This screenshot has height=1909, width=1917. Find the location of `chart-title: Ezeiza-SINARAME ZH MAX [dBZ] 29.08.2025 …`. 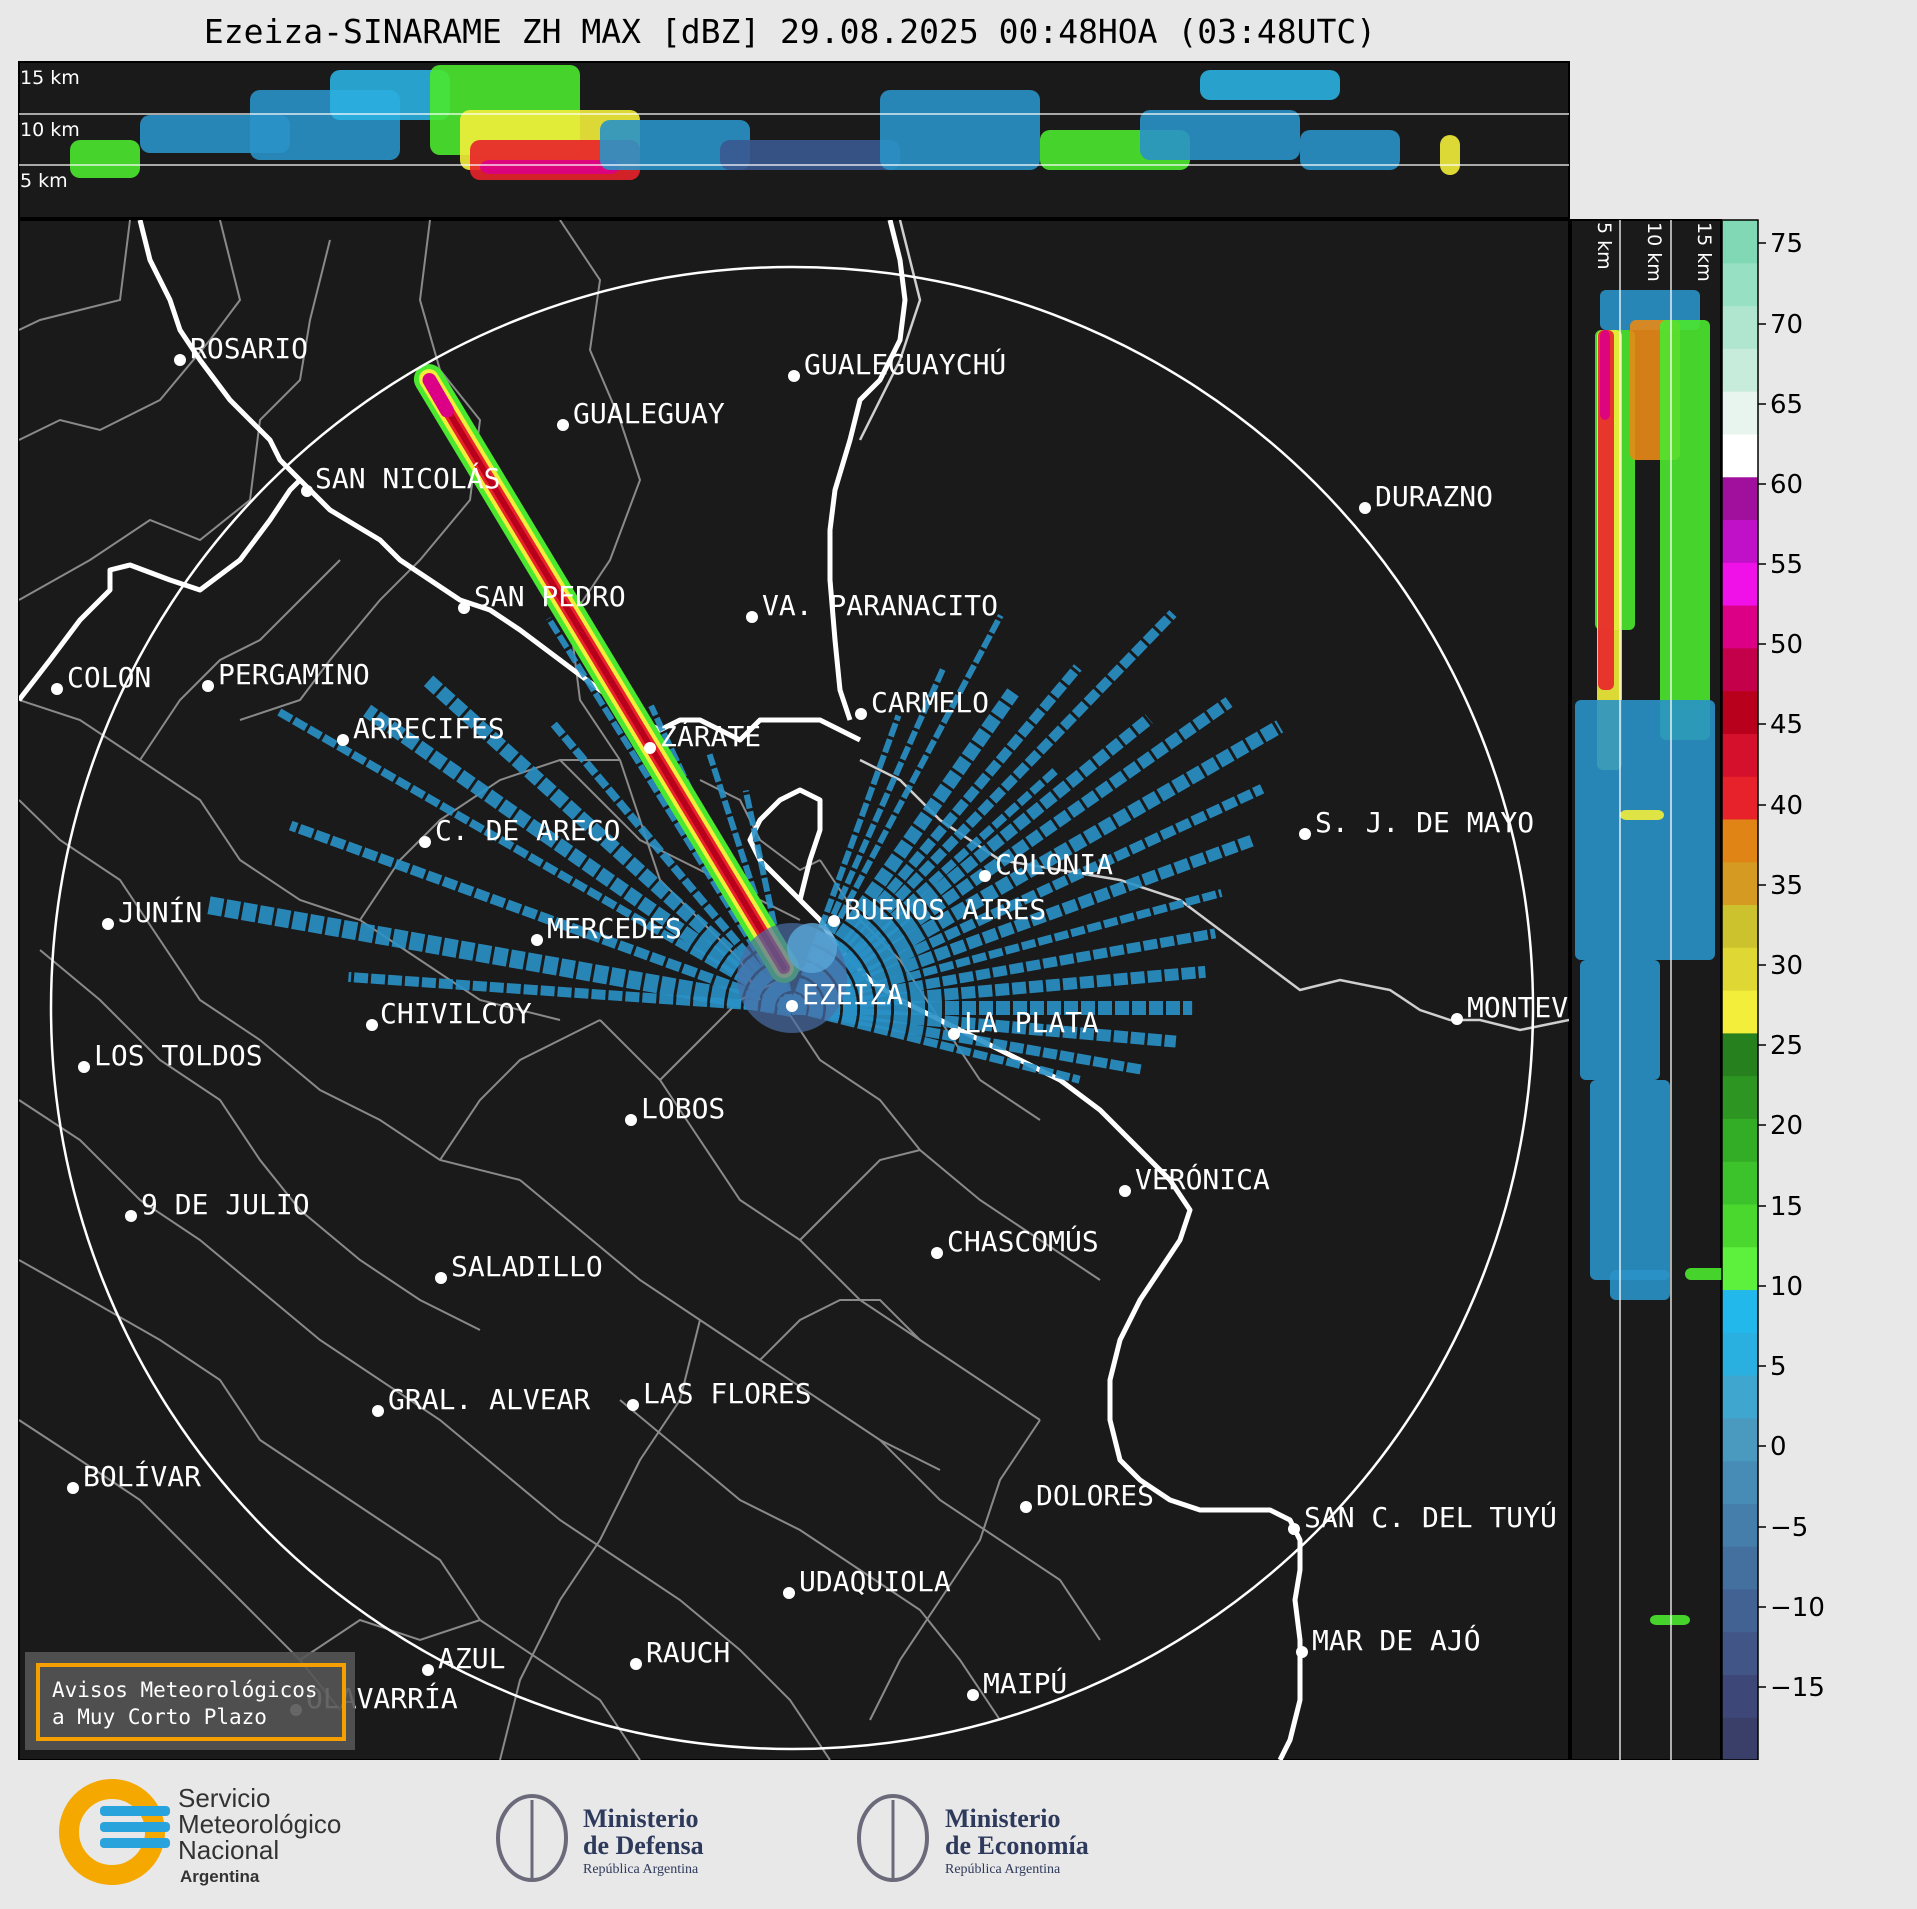

chart-title: Ezeiza-SINARAME ZH MAX [dBZ] 29.08.2025 … is located at coordinates (790, 31).